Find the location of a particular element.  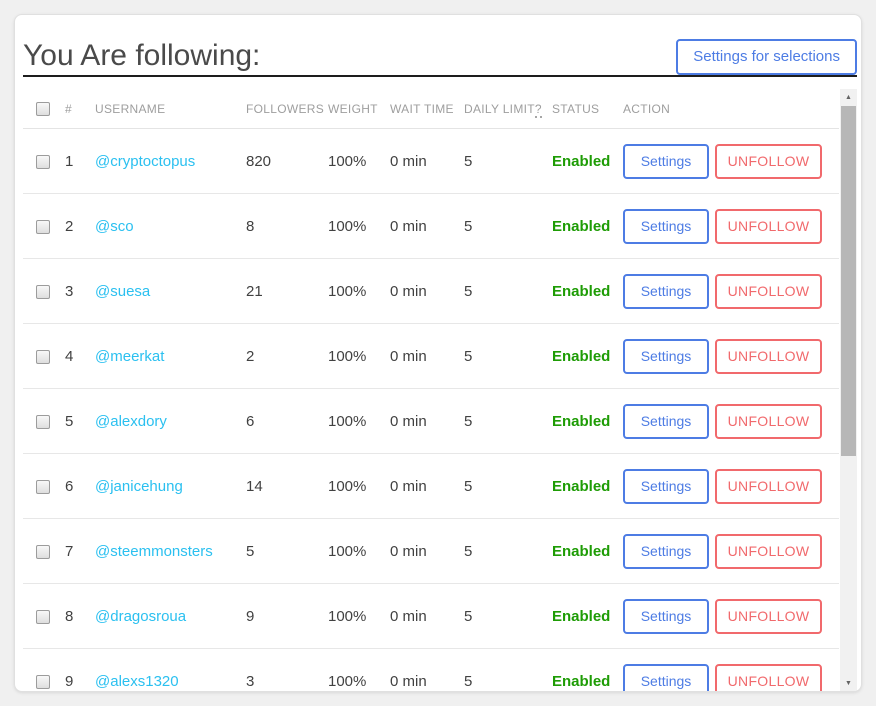

scroll-up-icon: ▲ is located at coordinates (848, 97).